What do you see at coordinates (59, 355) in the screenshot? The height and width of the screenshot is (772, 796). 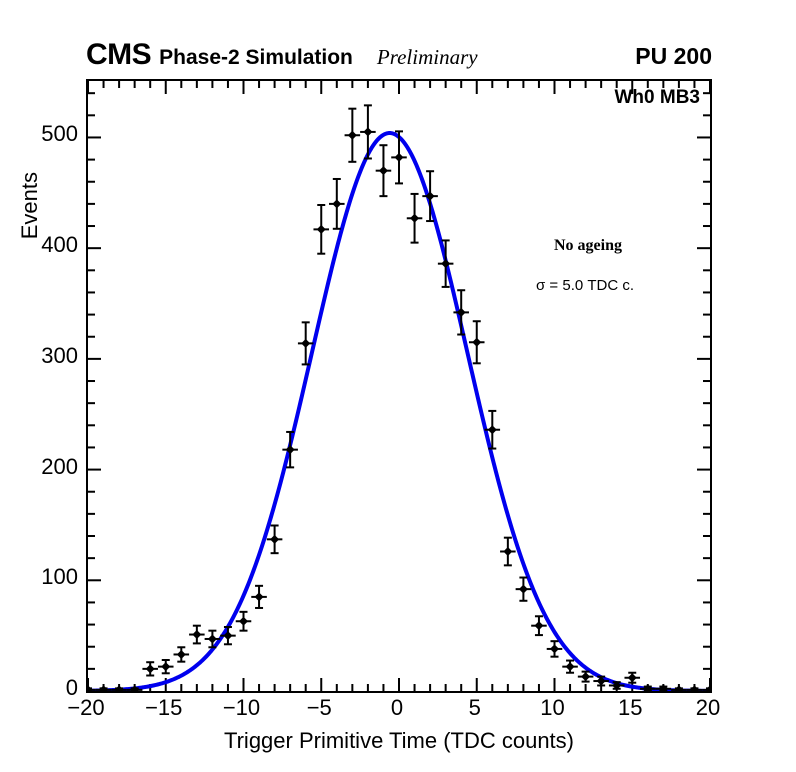 I see `y-tick-label: 300` at bounding box center [59, 355].